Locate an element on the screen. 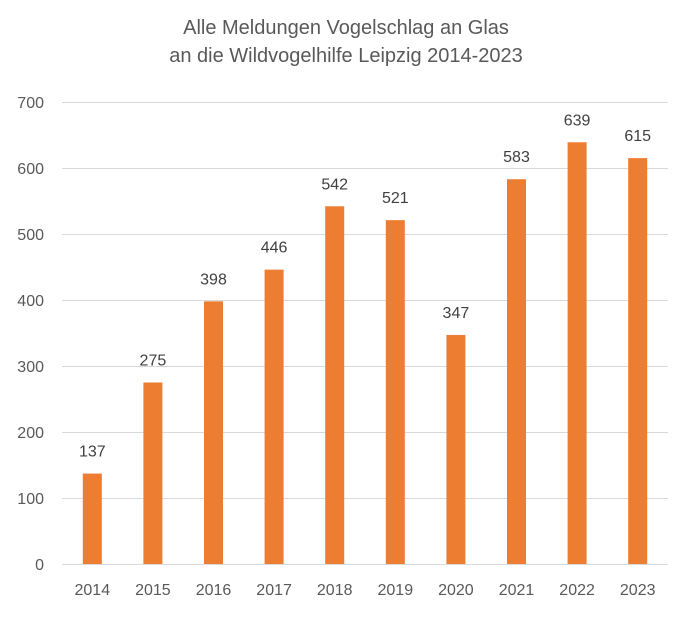  chart-title-line-1: Alle Meldungen Vogelschlag an Glas is located at coordinates (346, 28).